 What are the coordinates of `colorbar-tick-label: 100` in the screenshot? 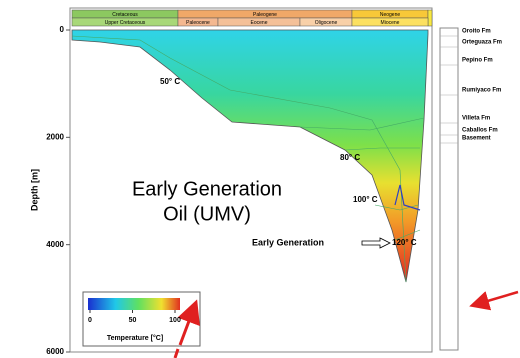 It's located at (175, 320).